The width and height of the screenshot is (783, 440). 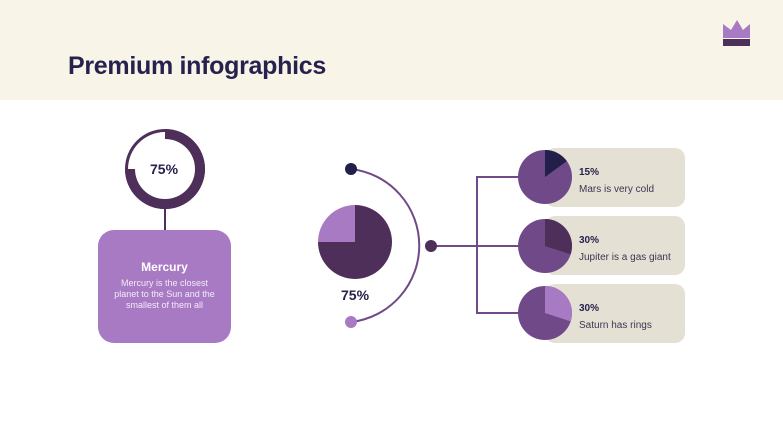 What do you see at coordinates (351, 322) in the screenshot?
I see `arc-dot-bottom` at bounding box center [351, 322].